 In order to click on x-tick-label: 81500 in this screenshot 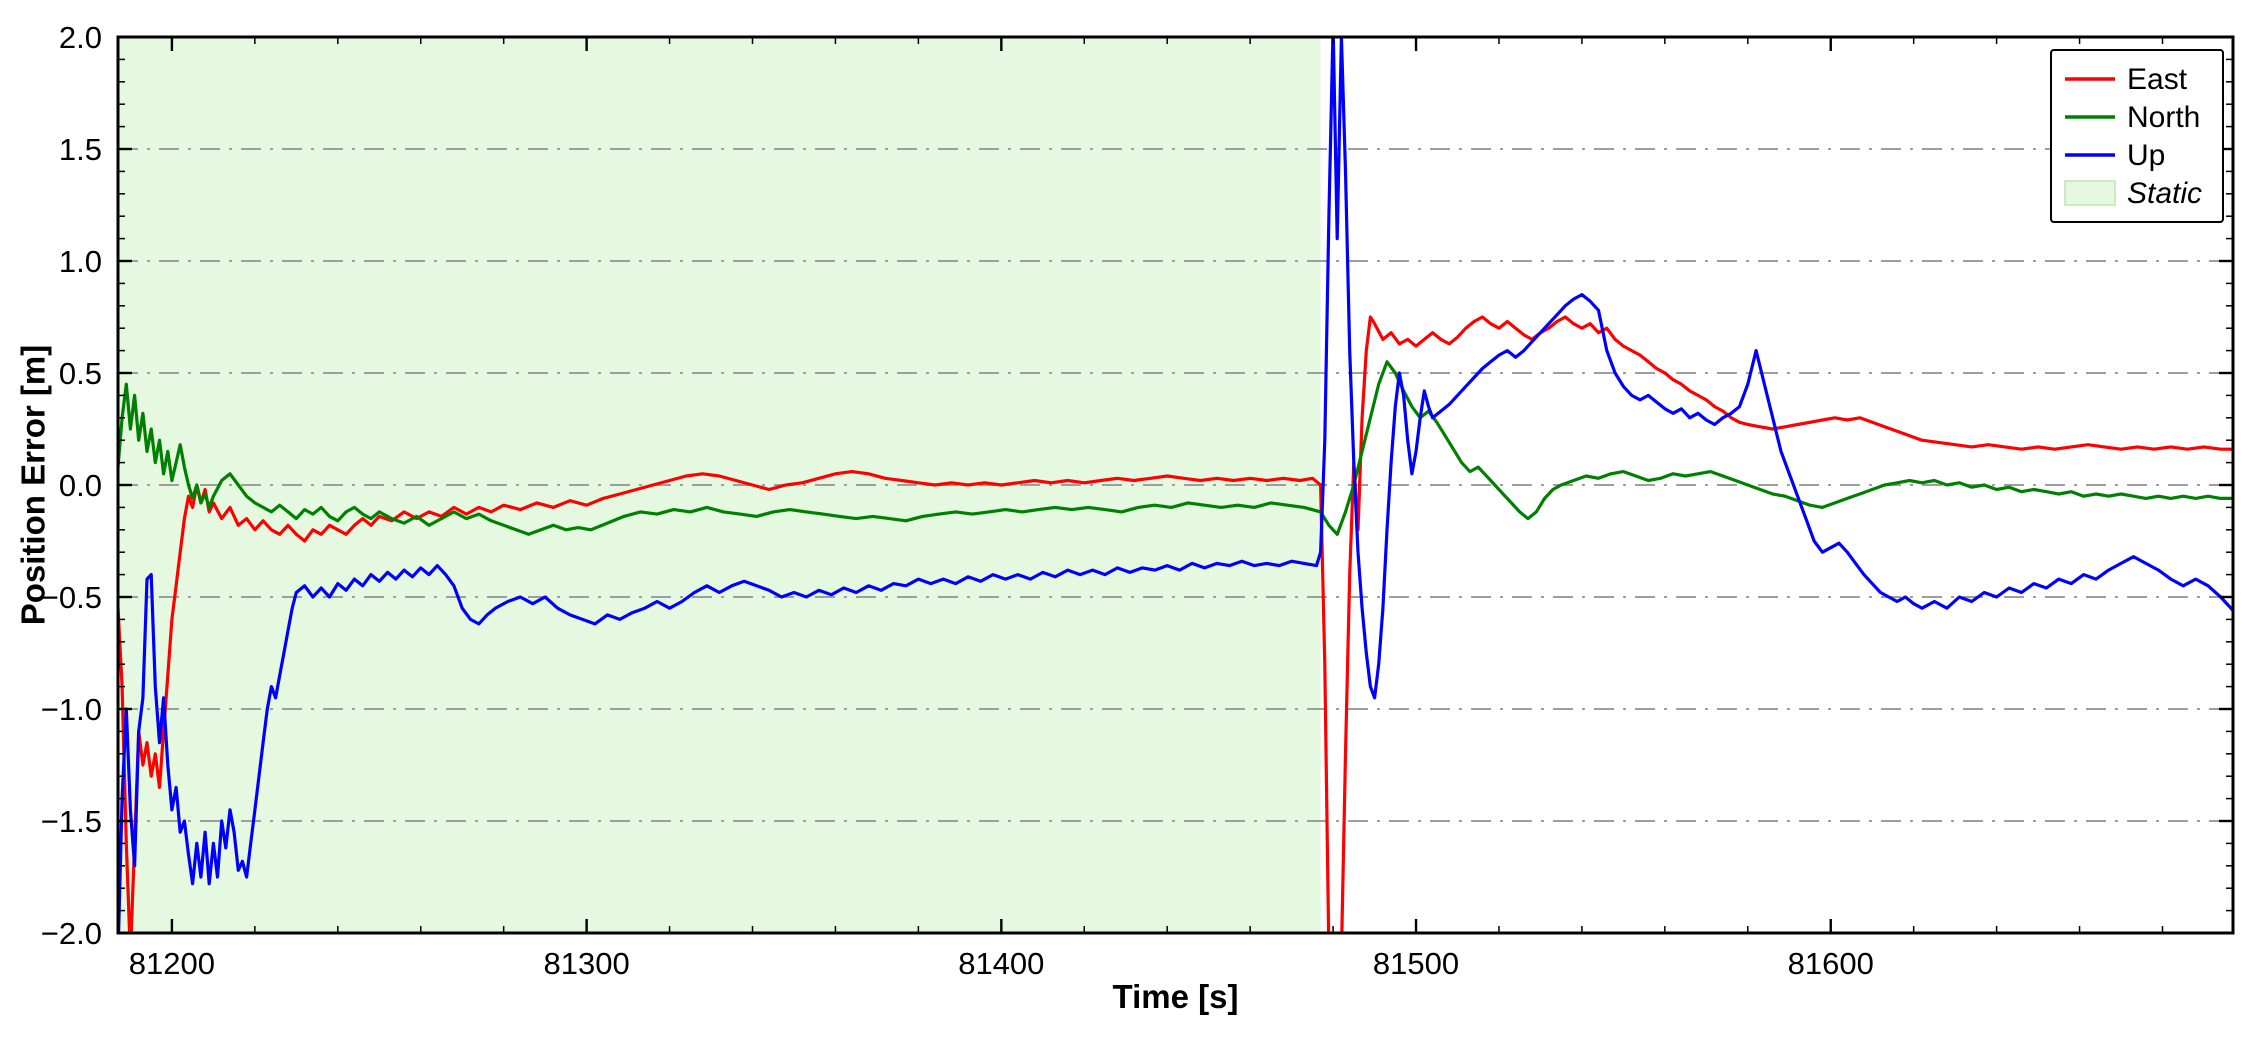, I will do `click(1416, 963)`.